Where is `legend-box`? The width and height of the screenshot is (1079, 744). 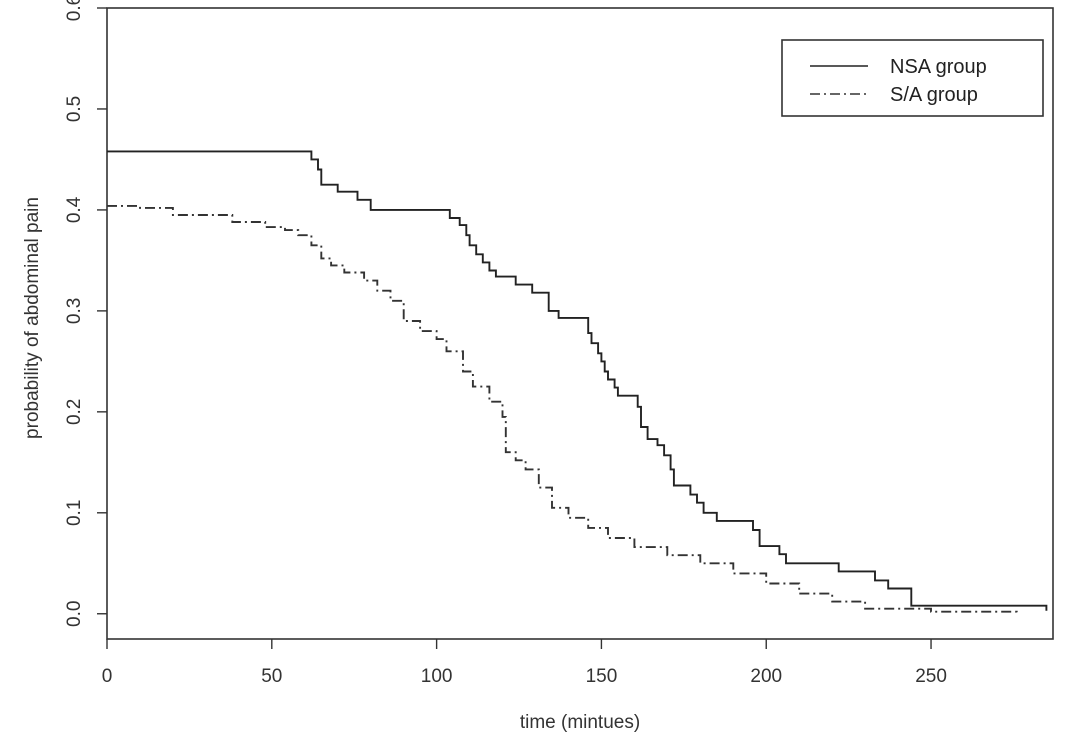 legend-box is located at coordinates (912, 78).